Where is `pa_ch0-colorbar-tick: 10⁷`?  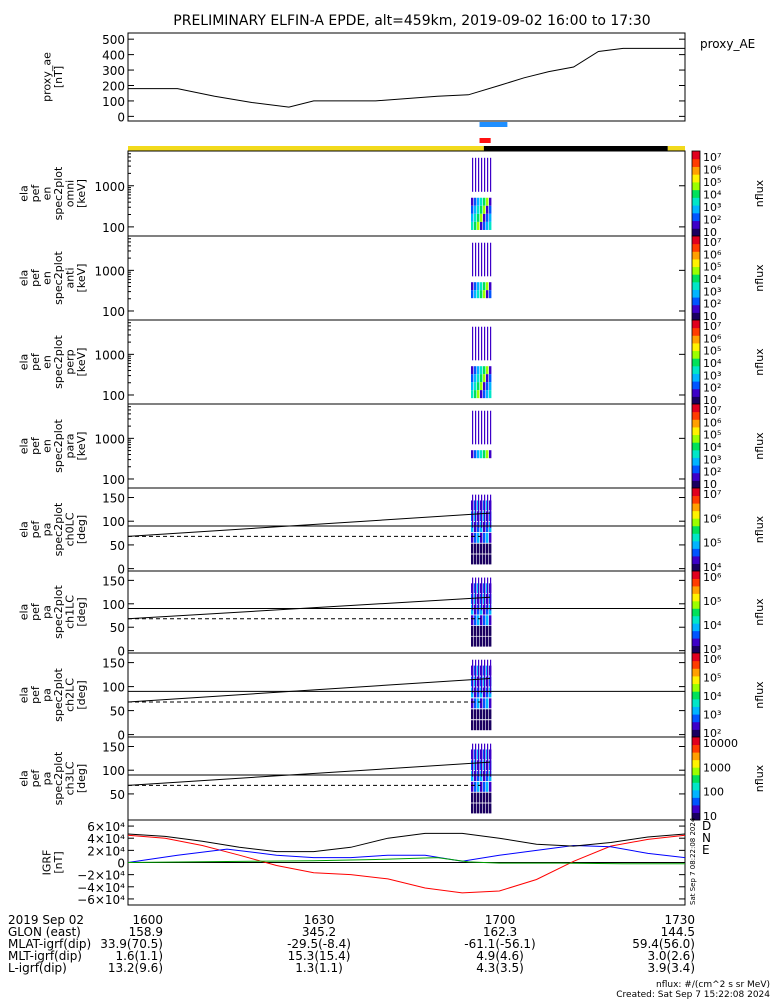
pa_ch0-colorbar-tick: 10⁷ is located at coordinates (712, 494).